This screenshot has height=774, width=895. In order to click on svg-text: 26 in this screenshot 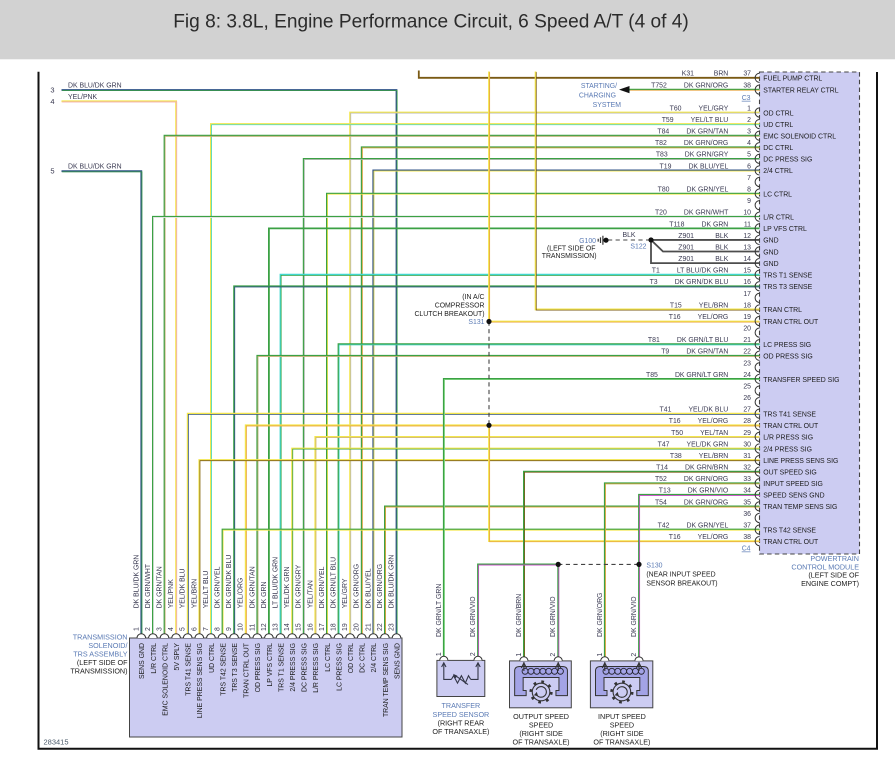, I will do `click(747, 398)`.